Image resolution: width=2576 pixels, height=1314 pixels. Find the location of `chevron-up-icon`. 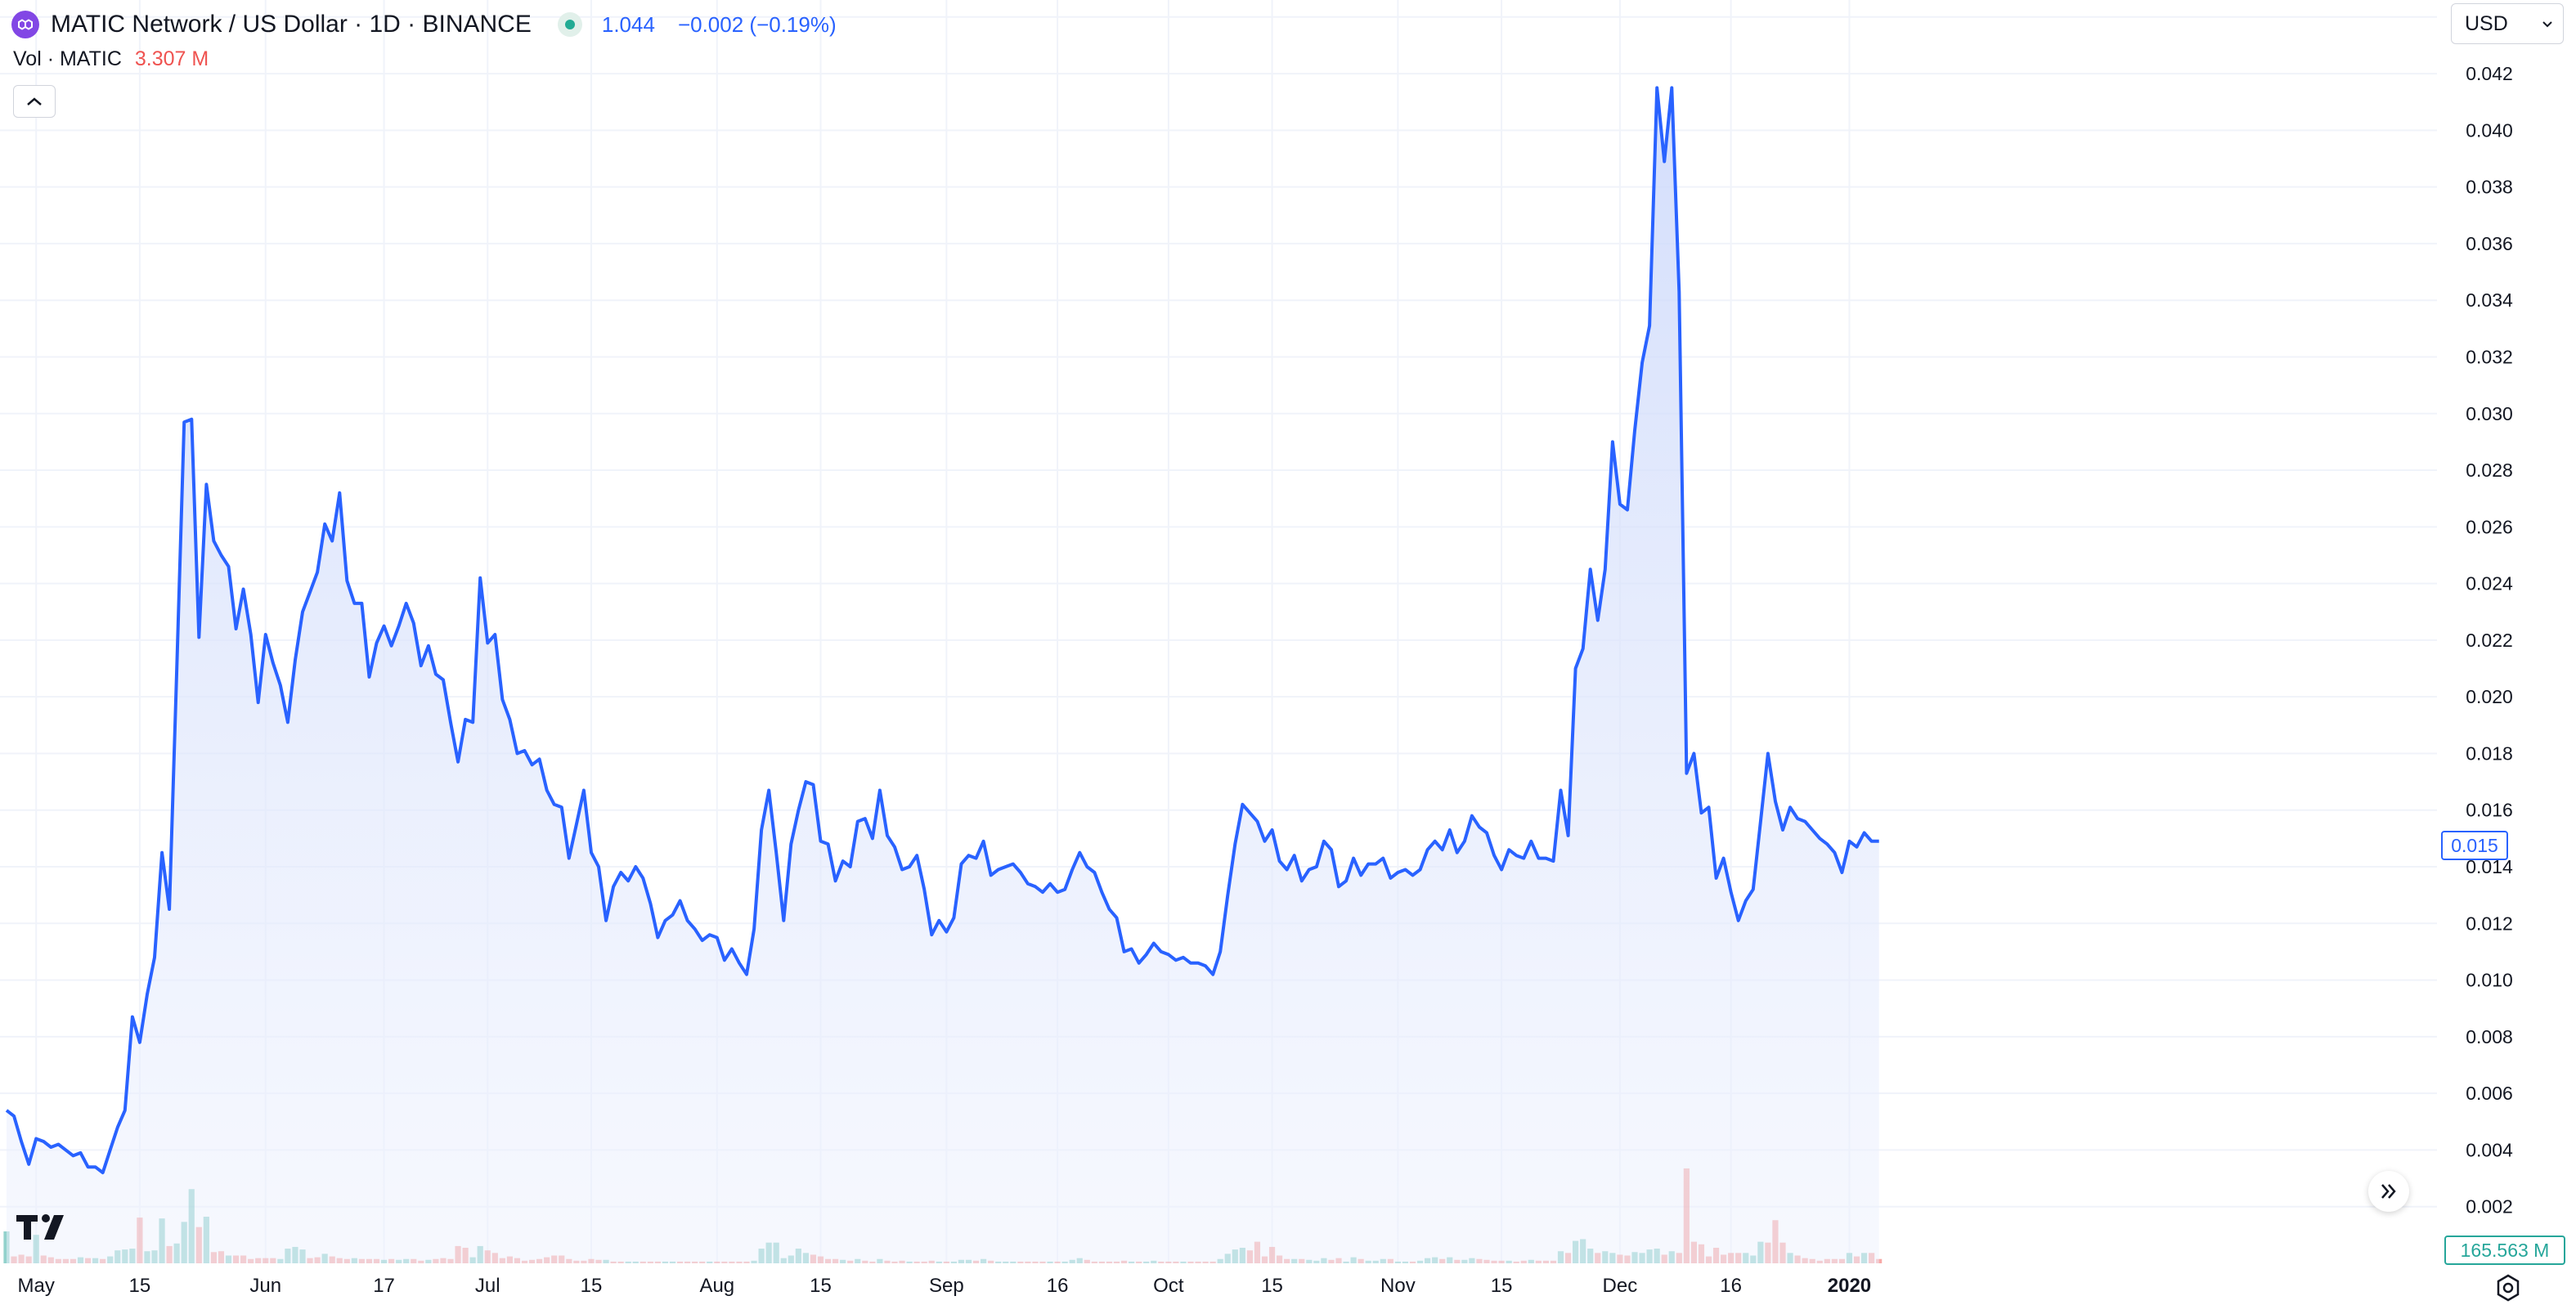

chevron-up-icon is located at coordinates (34, 101).